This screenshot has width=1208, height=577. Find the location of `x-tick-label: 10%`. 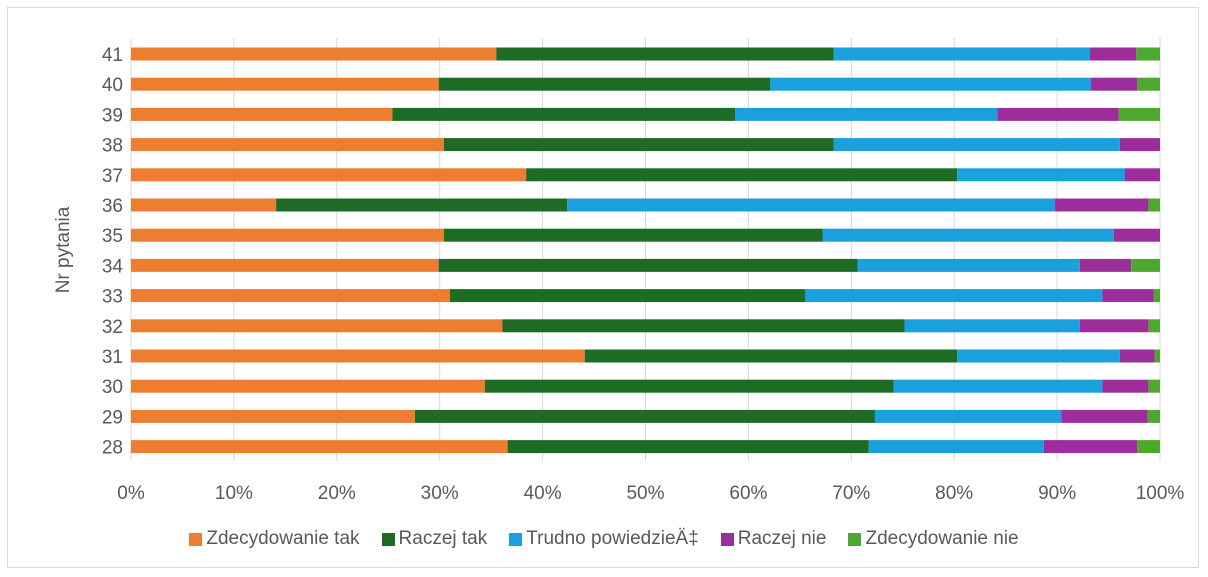

x-tick-label: 10% is located at coordinates (234, 493).